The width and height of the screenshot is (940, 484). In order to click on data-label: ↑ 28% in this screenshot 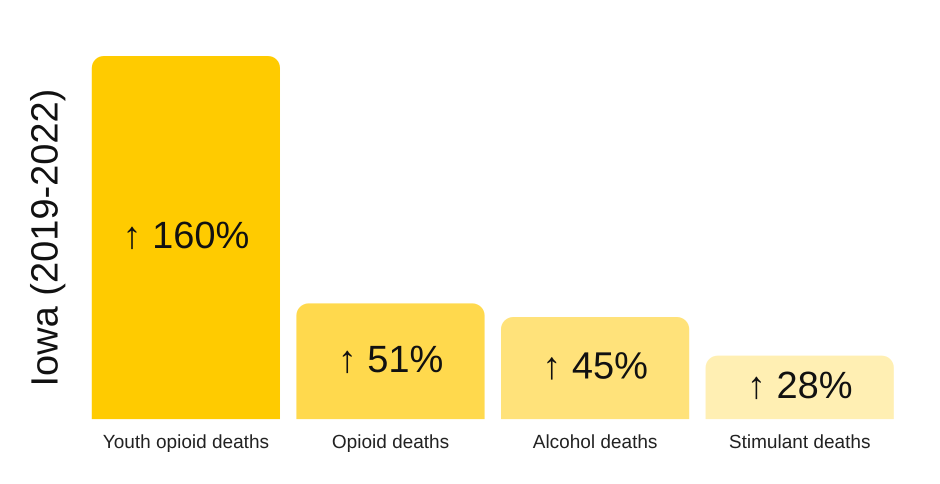, I will do `click(799, 385)`.